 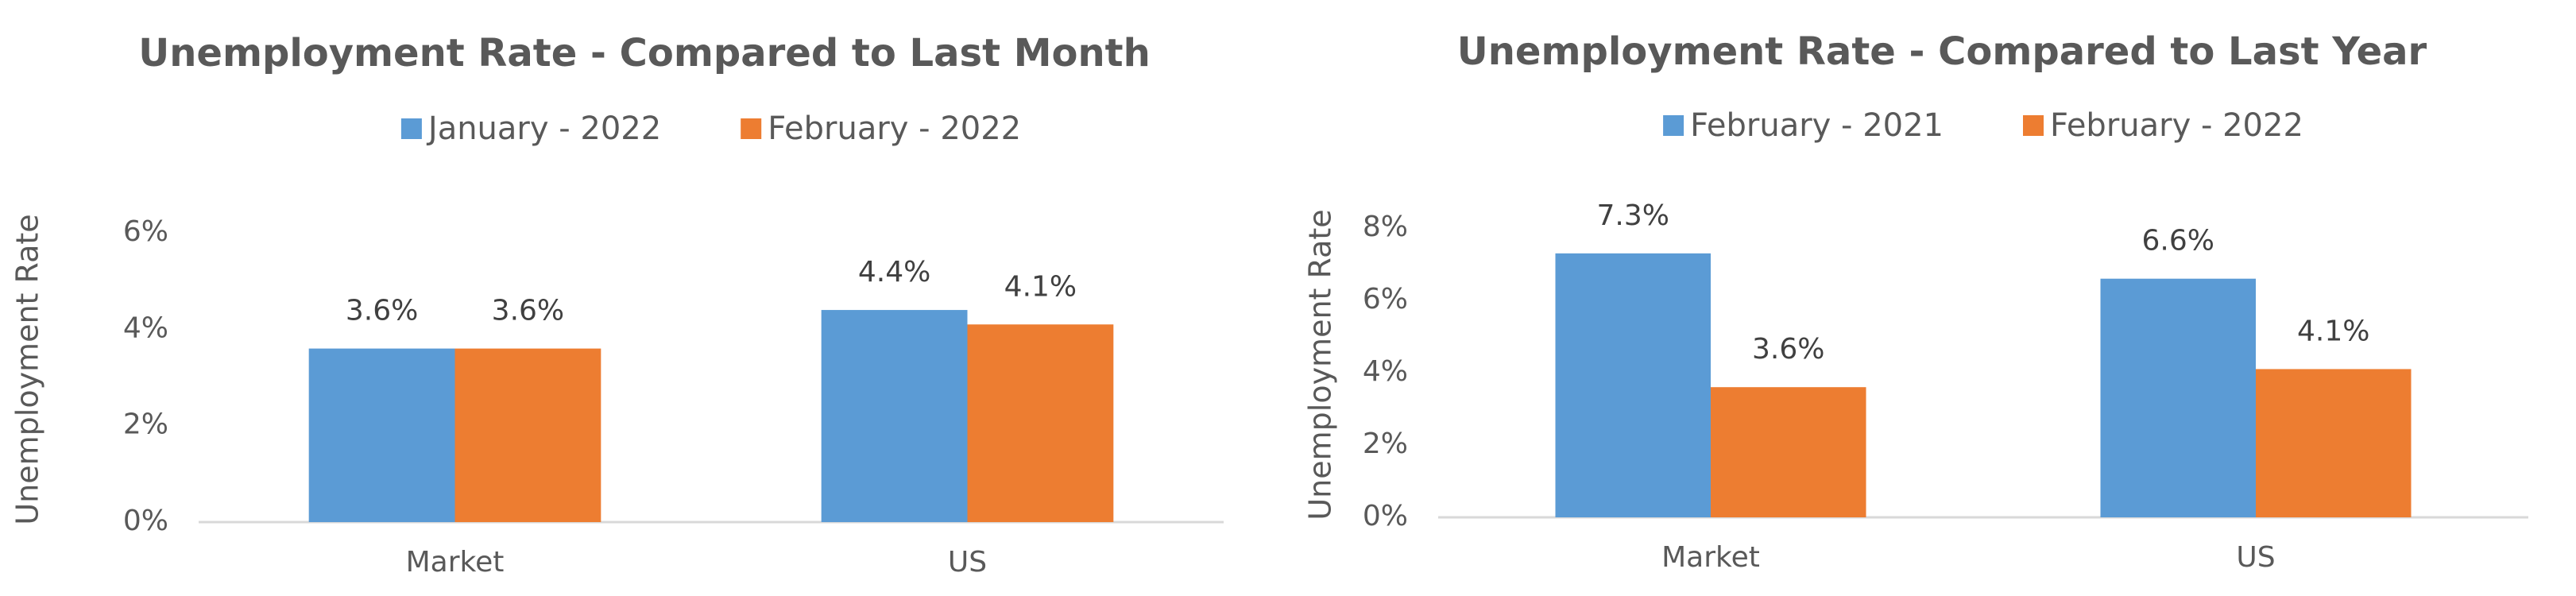 What do you see at coordinates (1385, 227) in the screenshot?
I see `y-tick-label: 8%` at bounding box center [1385, 227].